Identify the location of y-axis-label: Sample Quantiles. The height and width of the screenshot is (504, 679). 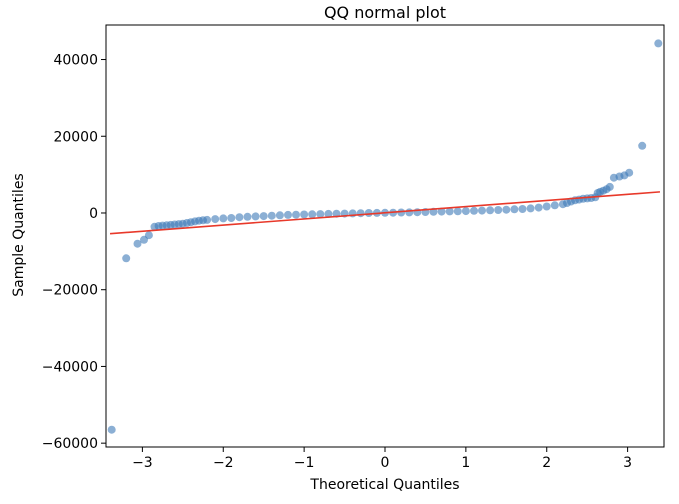
(19, 234).